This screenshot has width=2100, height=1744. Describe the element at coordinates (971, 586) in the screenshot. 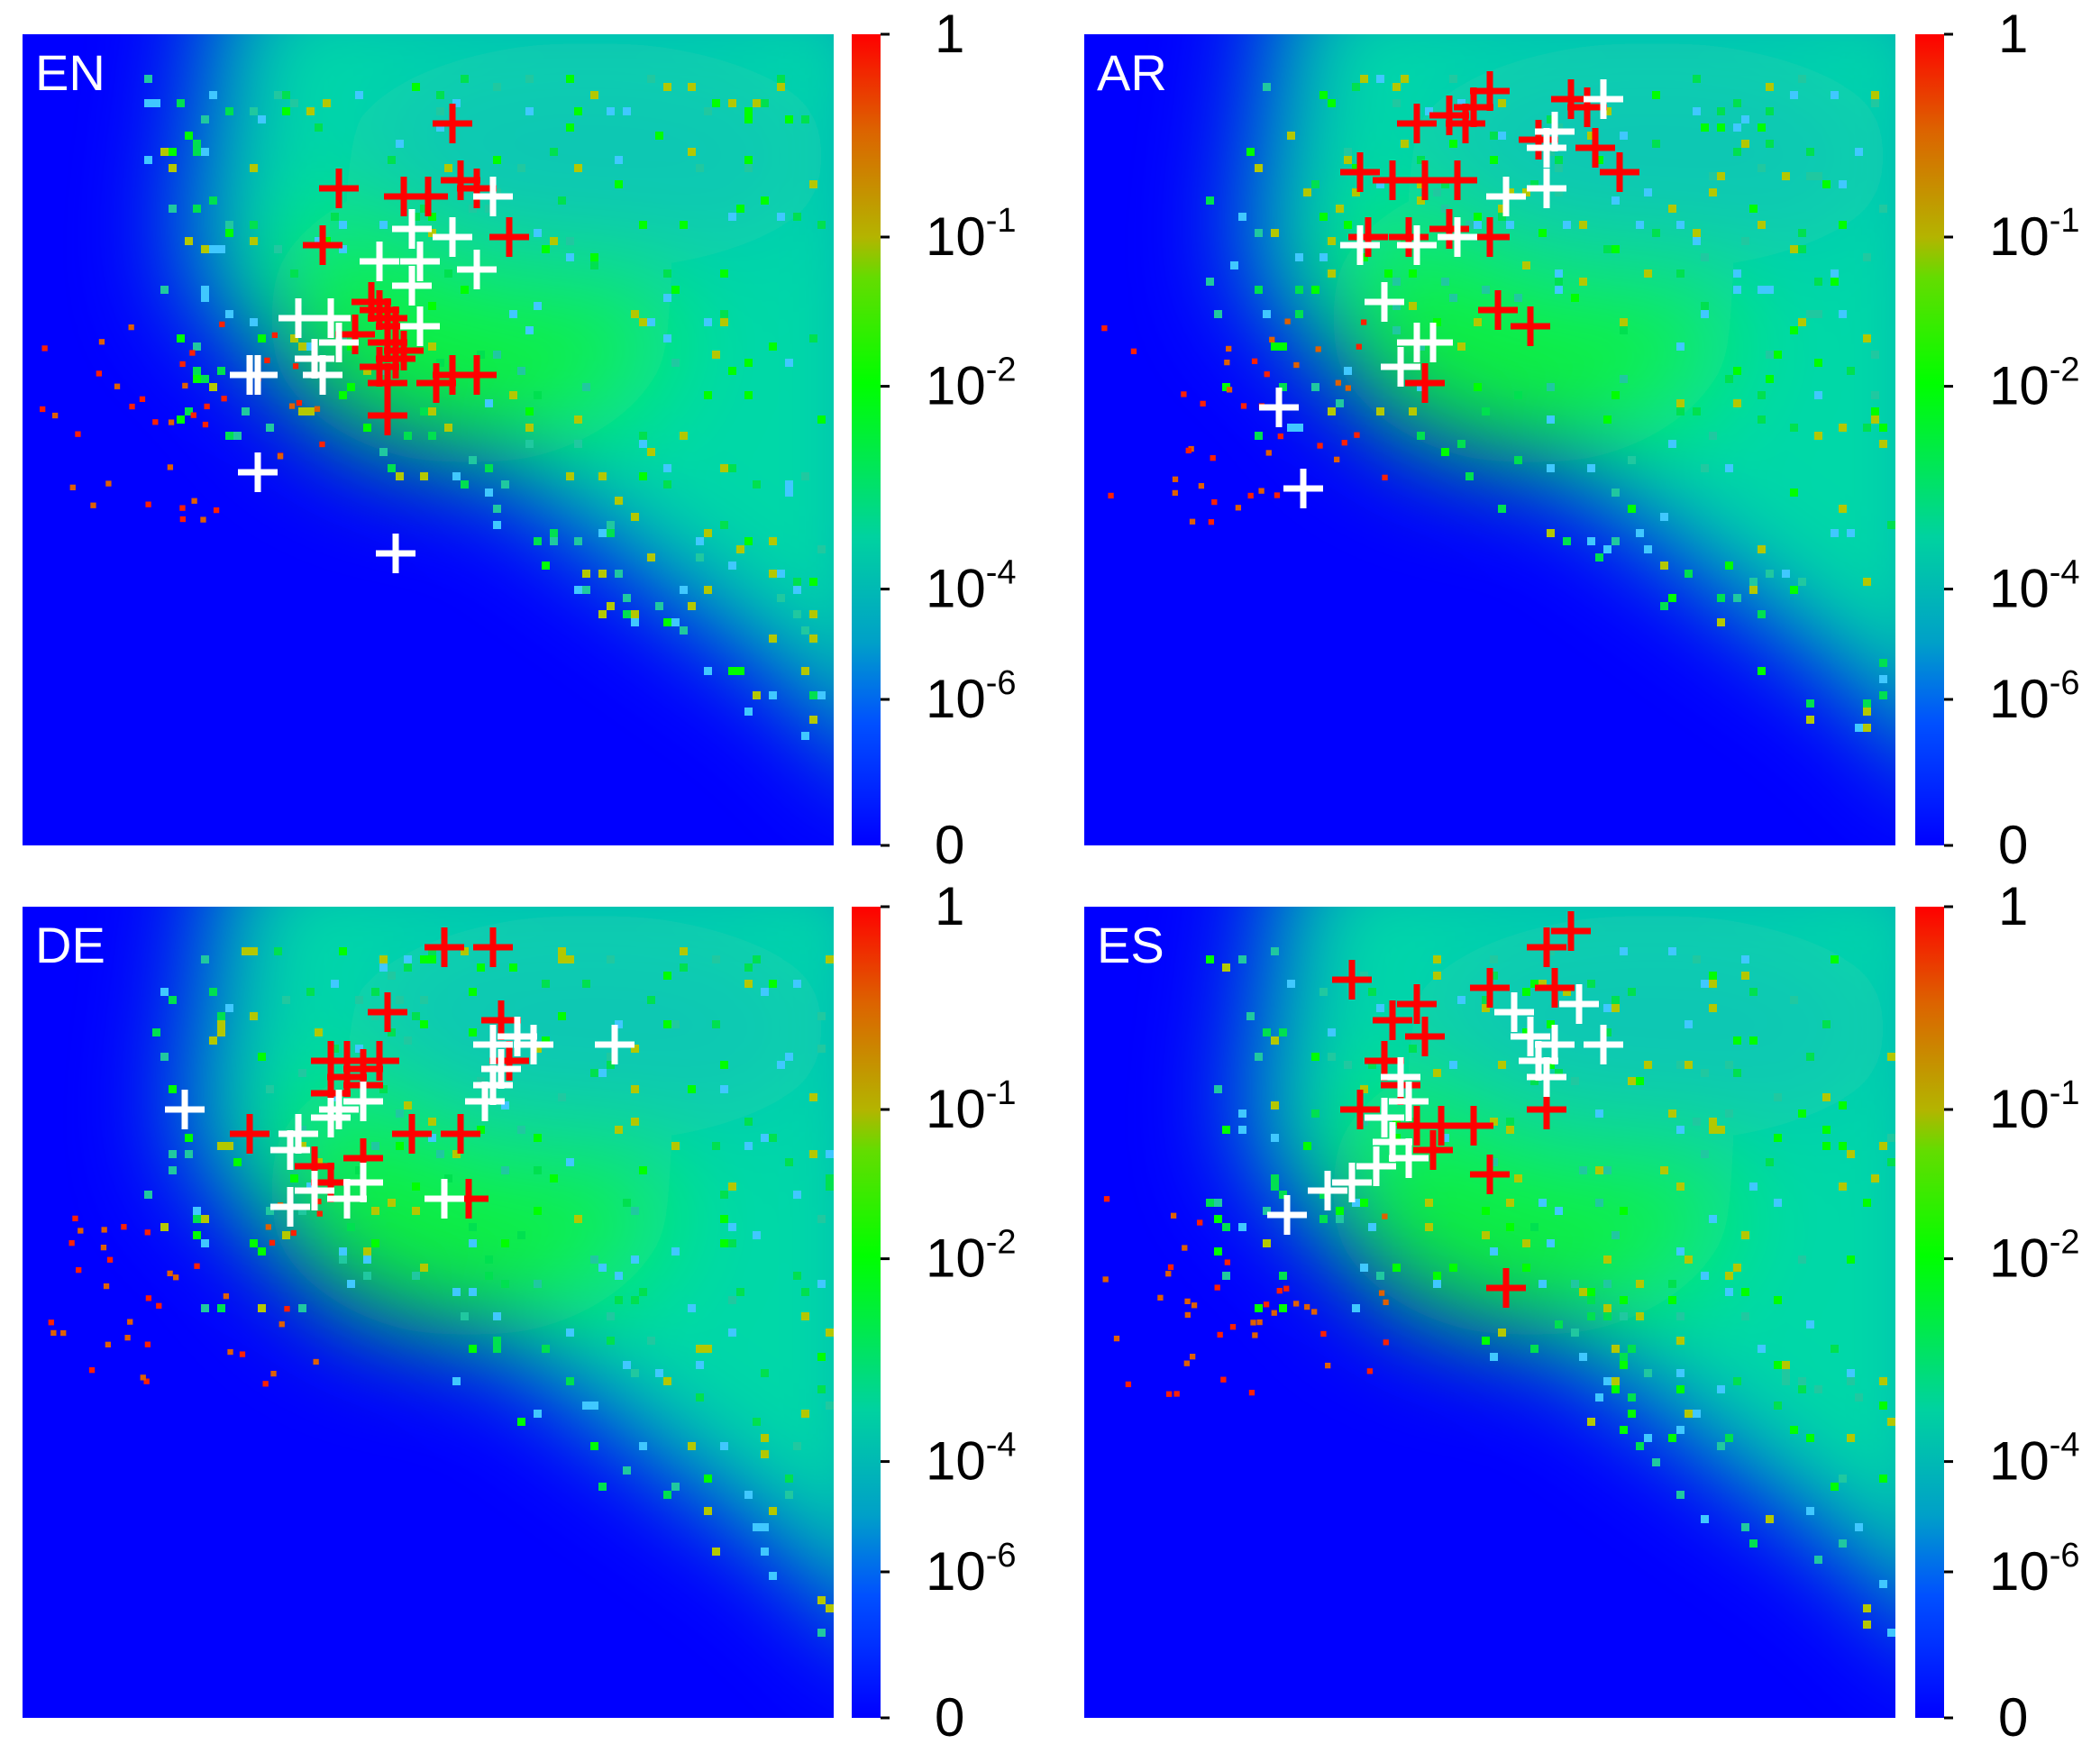

I see `colorbar-tick-label: 10⁻⁴` at that location.